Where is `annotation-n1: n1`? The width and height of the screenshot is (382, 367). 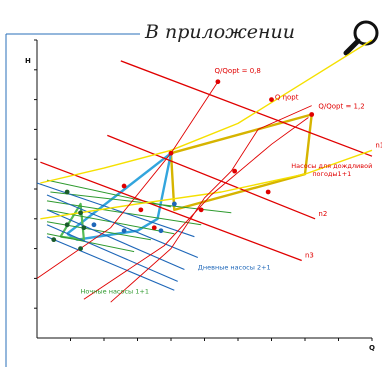 annotation-n1: n1 is located at coordinates (378, 145).